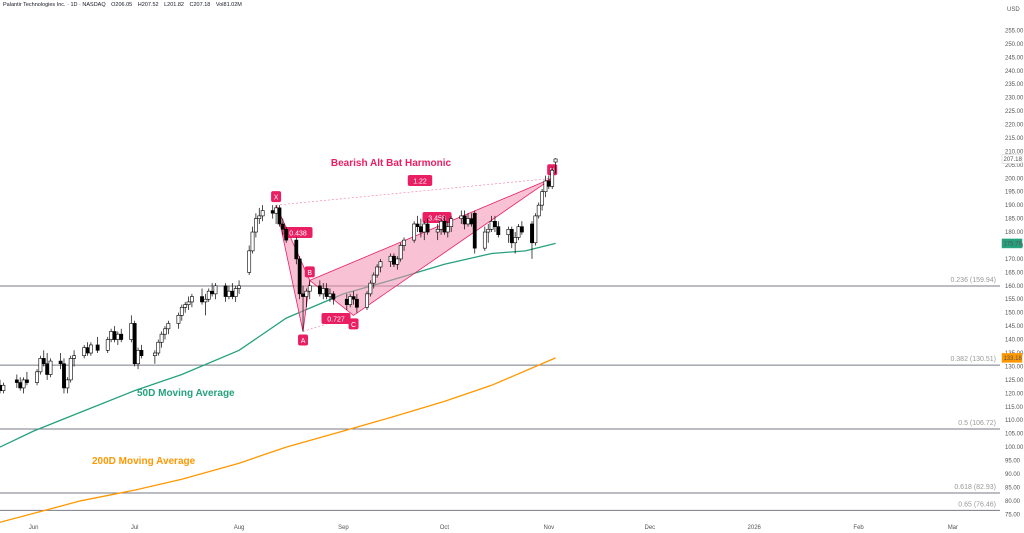 The width and height of the screenshot is (1024, 533). I want to click on price-tick-3: 90.00, so click(1013, 475).